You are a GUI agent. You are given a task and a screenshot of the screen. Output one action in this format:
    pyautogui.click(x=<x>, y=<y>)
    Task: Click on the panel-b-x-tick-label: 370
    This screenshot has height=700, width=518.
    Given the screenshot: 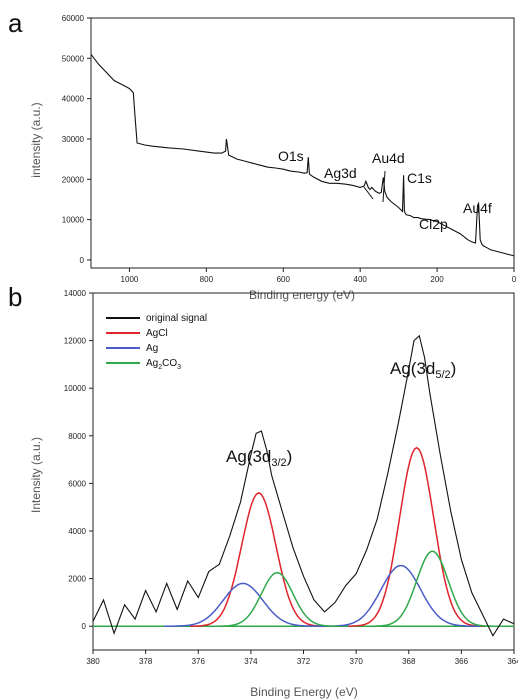 What is the action you would take?
    pyautogui.click(x=356, y=661)
    